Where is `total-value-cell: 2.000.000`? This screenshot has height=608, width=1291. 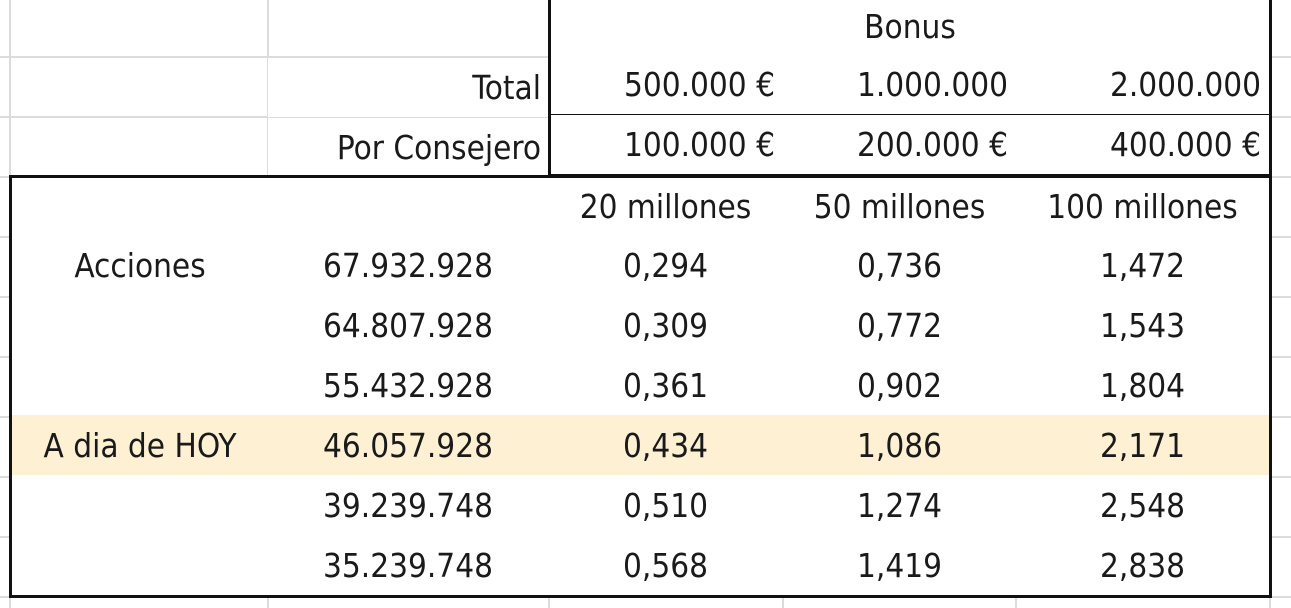 total-value-cell: 2.000.000 is located at coordinates (1144, 86).